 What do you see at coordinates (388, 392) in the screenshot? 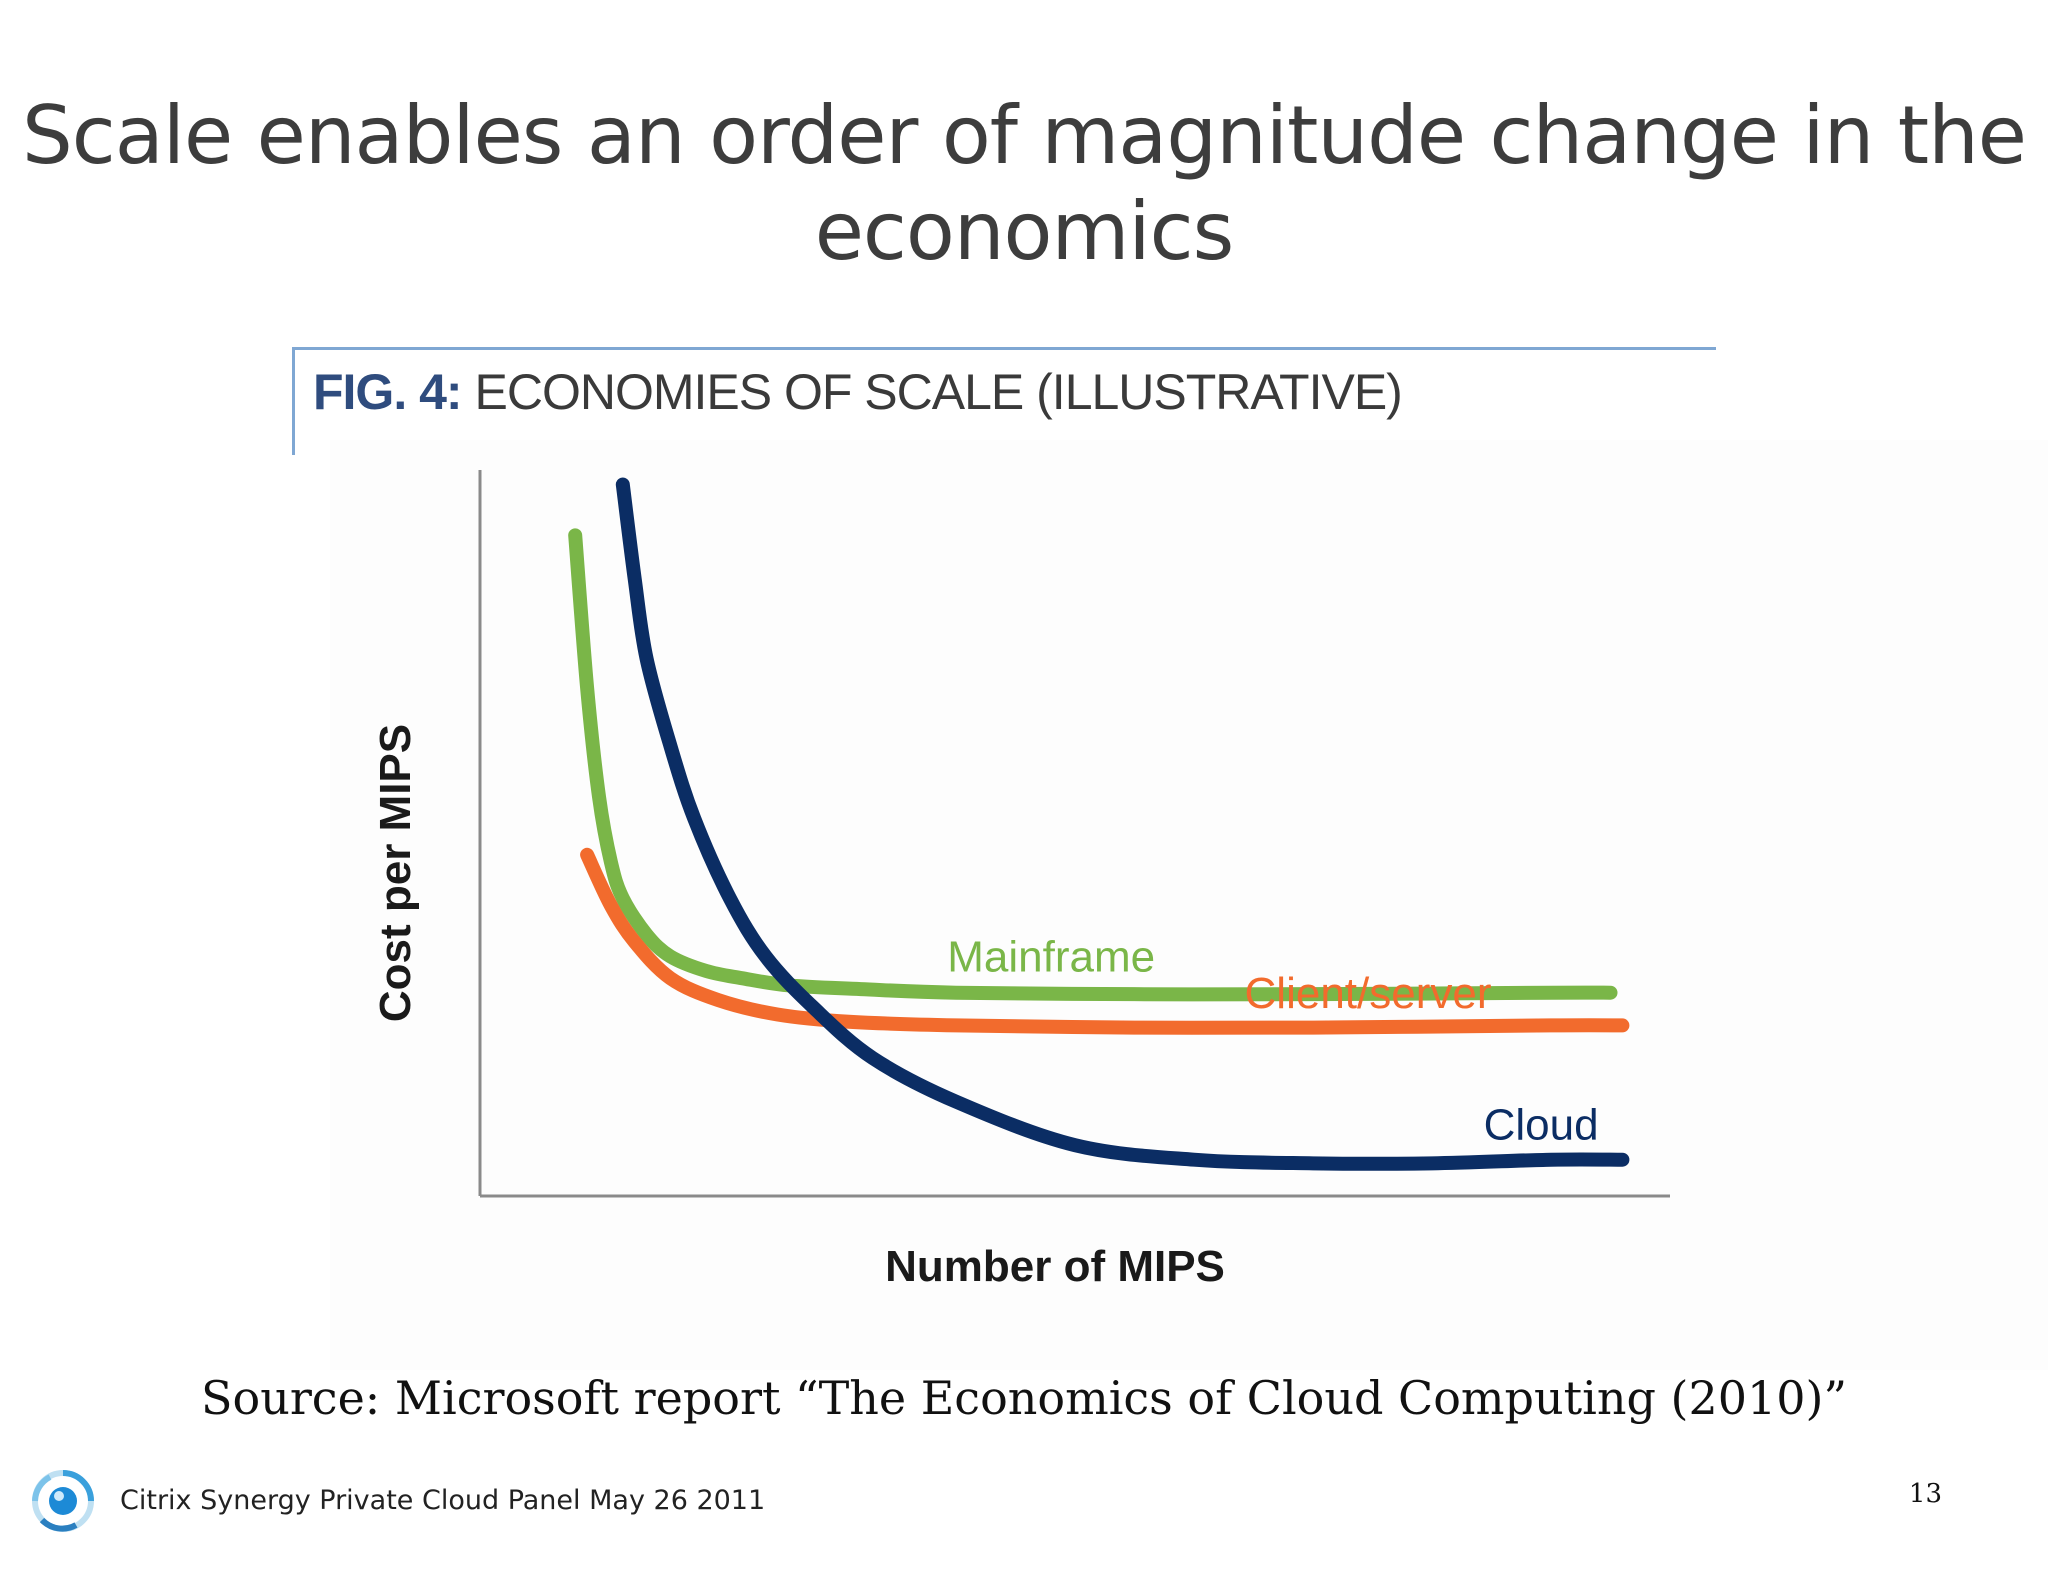
I see `figure-number: FIG. 4:` at bounding box center [388, 392].